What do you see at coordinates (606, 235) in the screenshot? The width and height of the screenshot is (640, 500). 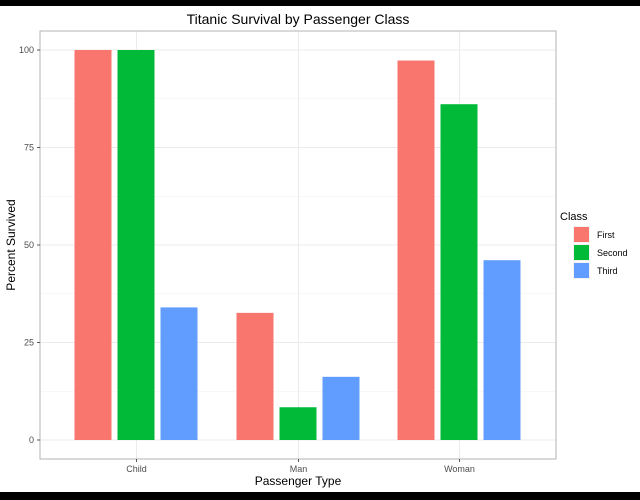 I see `legend-label-first: First` at bounding box center [606, 235].